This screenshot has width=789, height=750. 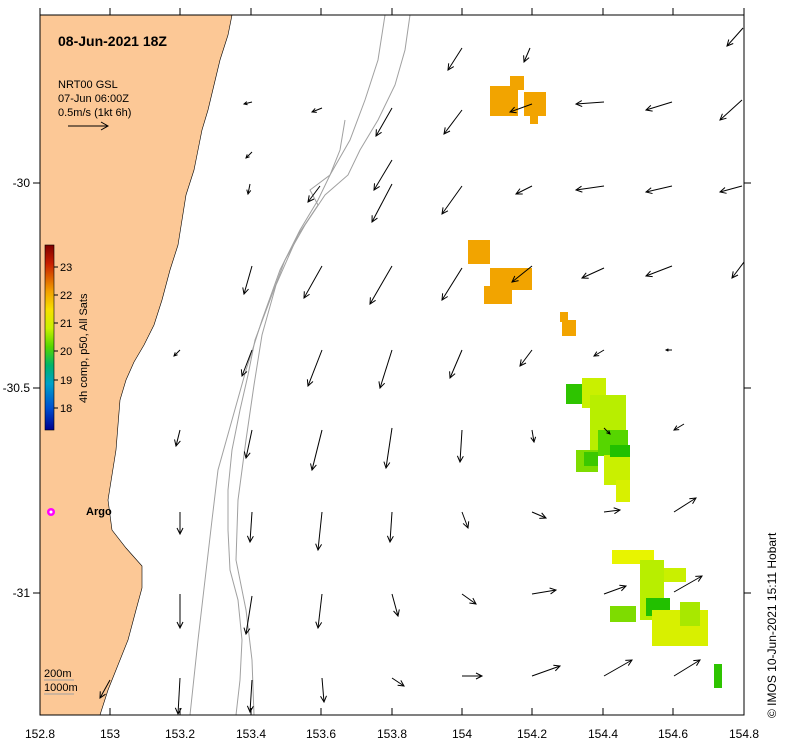 I want to click on colorbar-tick-label: 19, so click(x=66, y=381).